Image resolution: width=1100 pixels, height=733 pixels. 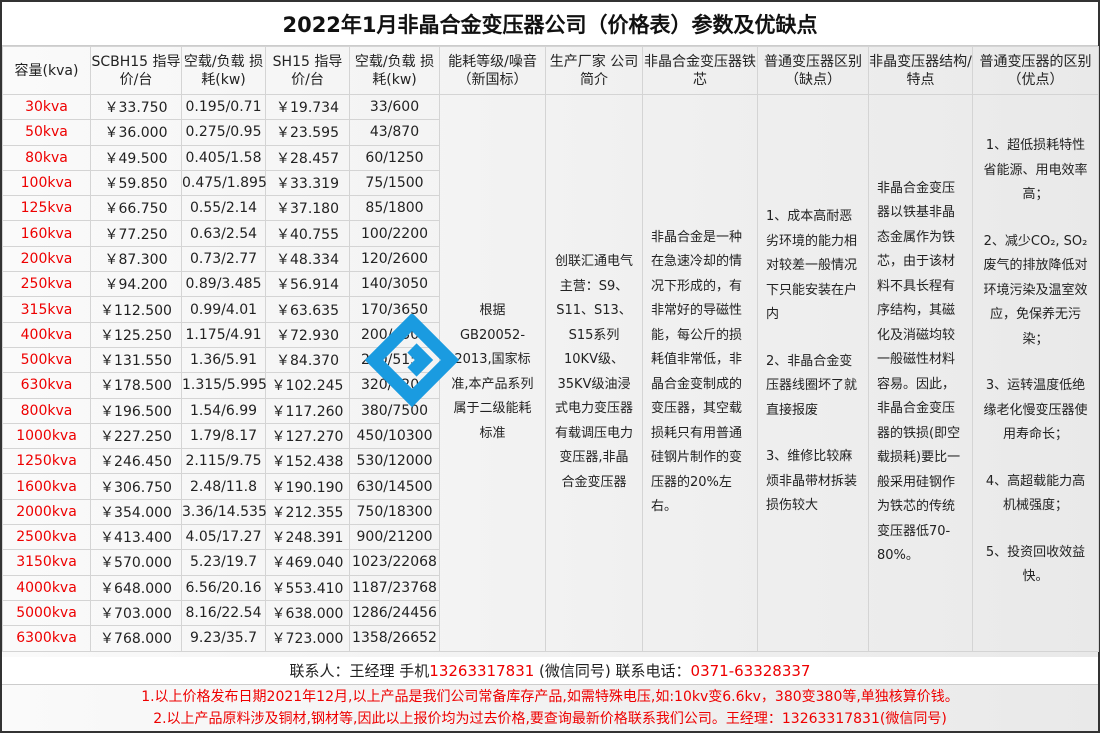 What do you see at coordinates (307, 486) in the screenshot?
I see `sh15-price-cell: ￥190.190` at bounding box center [307, 486].